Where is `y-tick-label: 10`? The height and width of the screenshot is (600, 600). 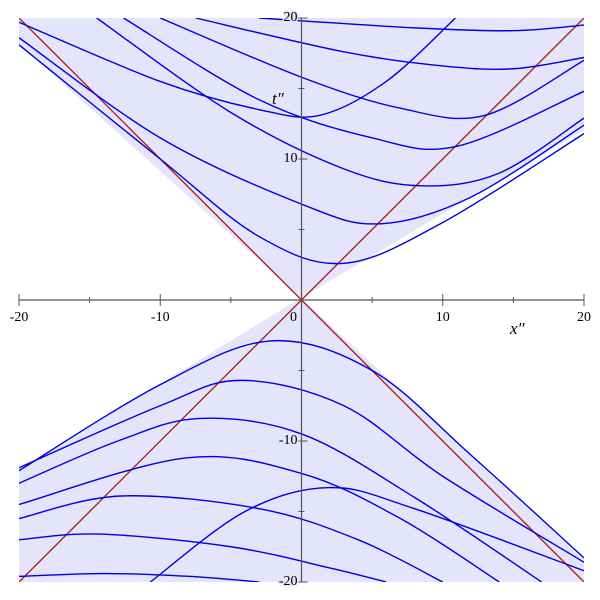
y-tick-label: 10 is located at coordinates (291, 158).